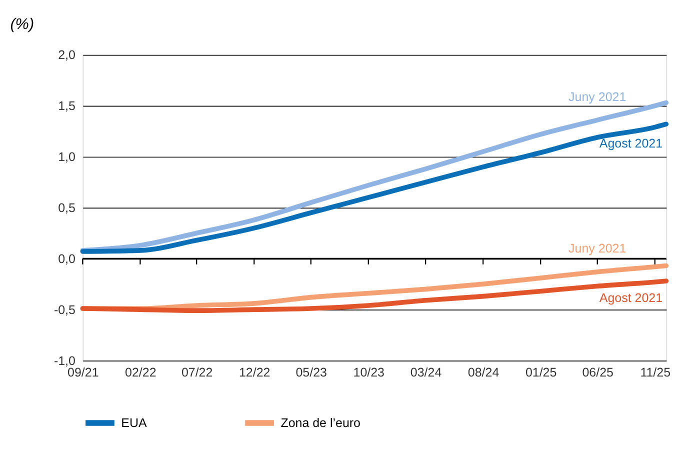 This screenshot has width=695, height=454. Describe the element at coordinates (484, 372) in the screenshot. I see `x-tick-label: 08/24` at that location.